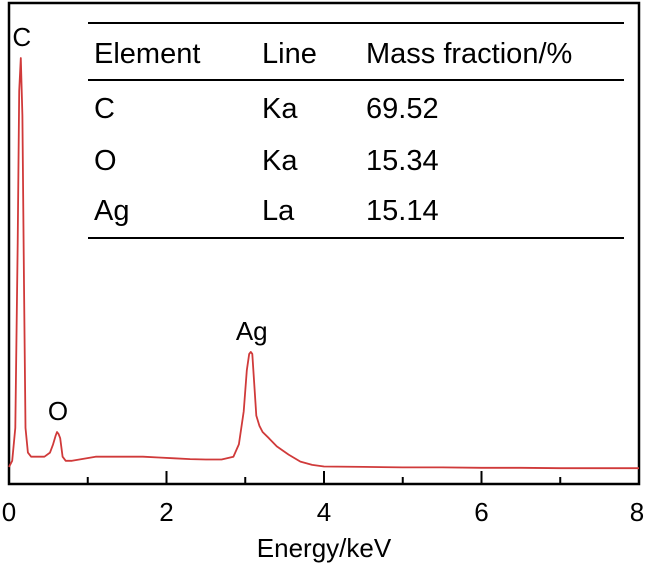  Describe the element at coordinates (111, 211) in the screenshot. I see `table-cell-element: Ag` at that location.